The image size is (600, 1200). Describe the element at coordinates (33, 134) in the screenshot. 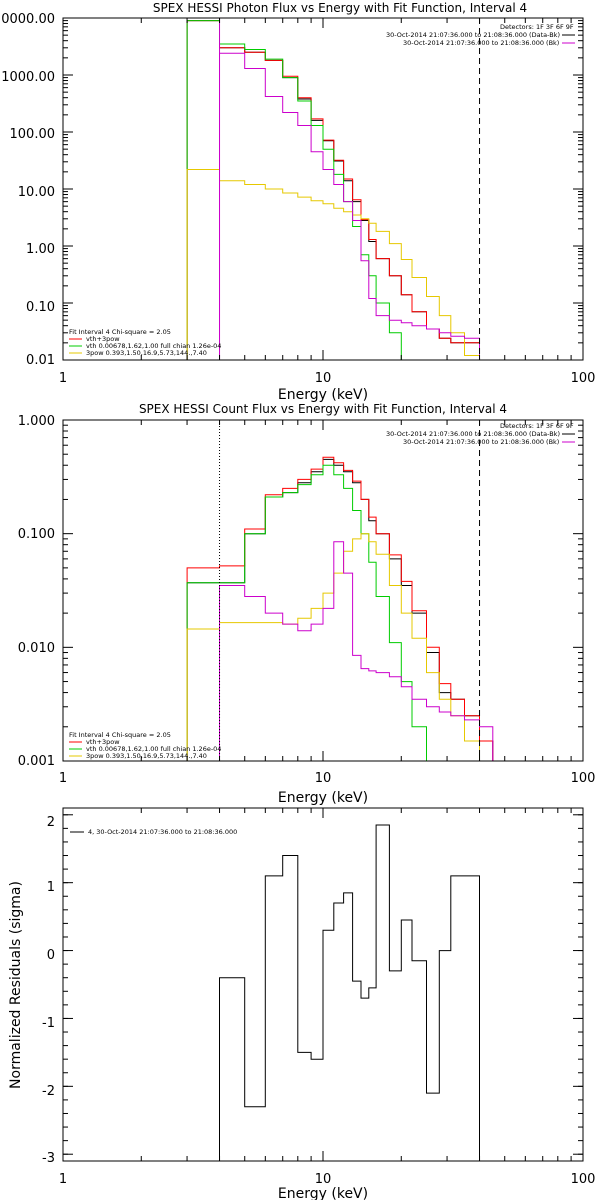

I see `photon-flux-ytick-label: 100.00` at that location.